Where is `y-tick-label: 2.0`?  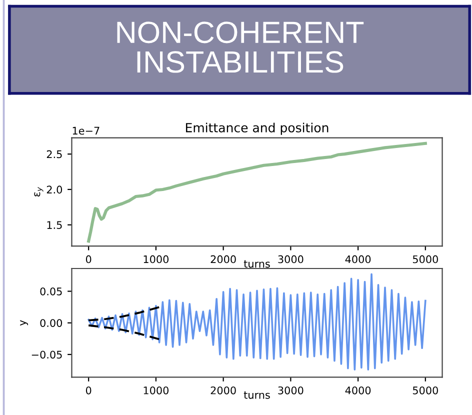 y-tick-label: 2.0 is located at coordinates (54, 190).